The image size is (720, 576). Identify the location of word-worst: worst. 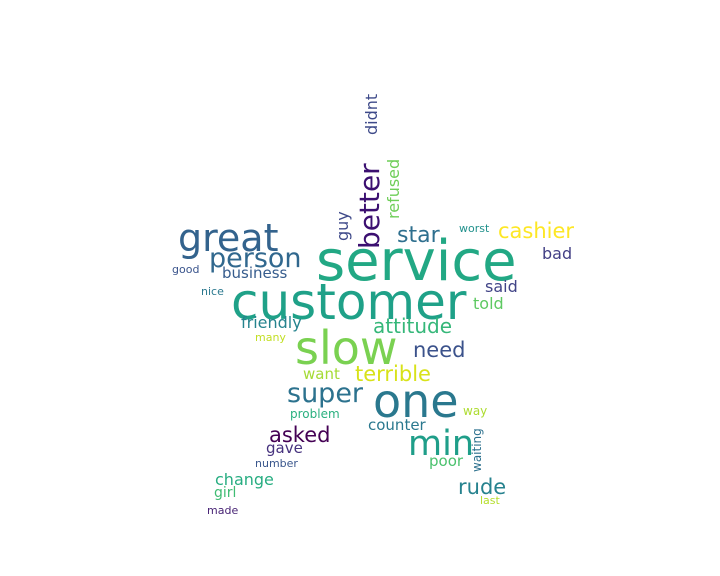
(474, 228).